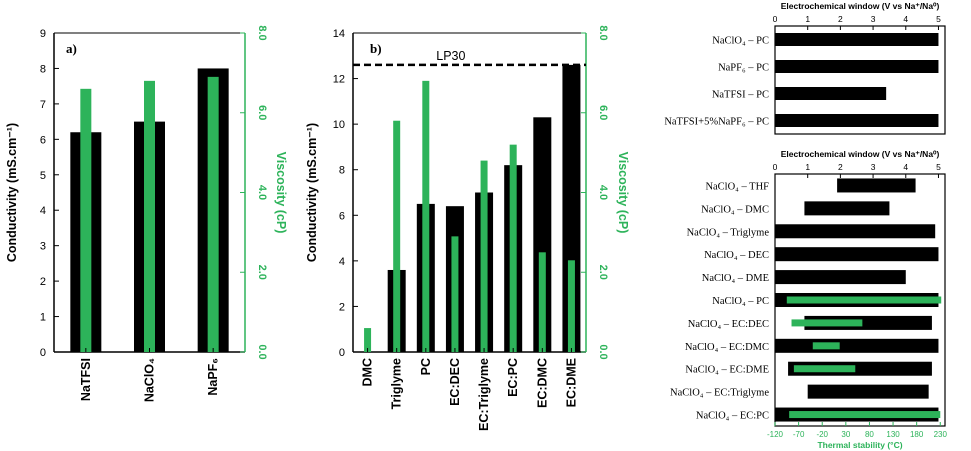 The height and width of the screenshot is (451, 971). What do you see at coordinates (822, 434) in the screenshot?
I see `x2-tick-label: -20` at bounding box center [822, 434].